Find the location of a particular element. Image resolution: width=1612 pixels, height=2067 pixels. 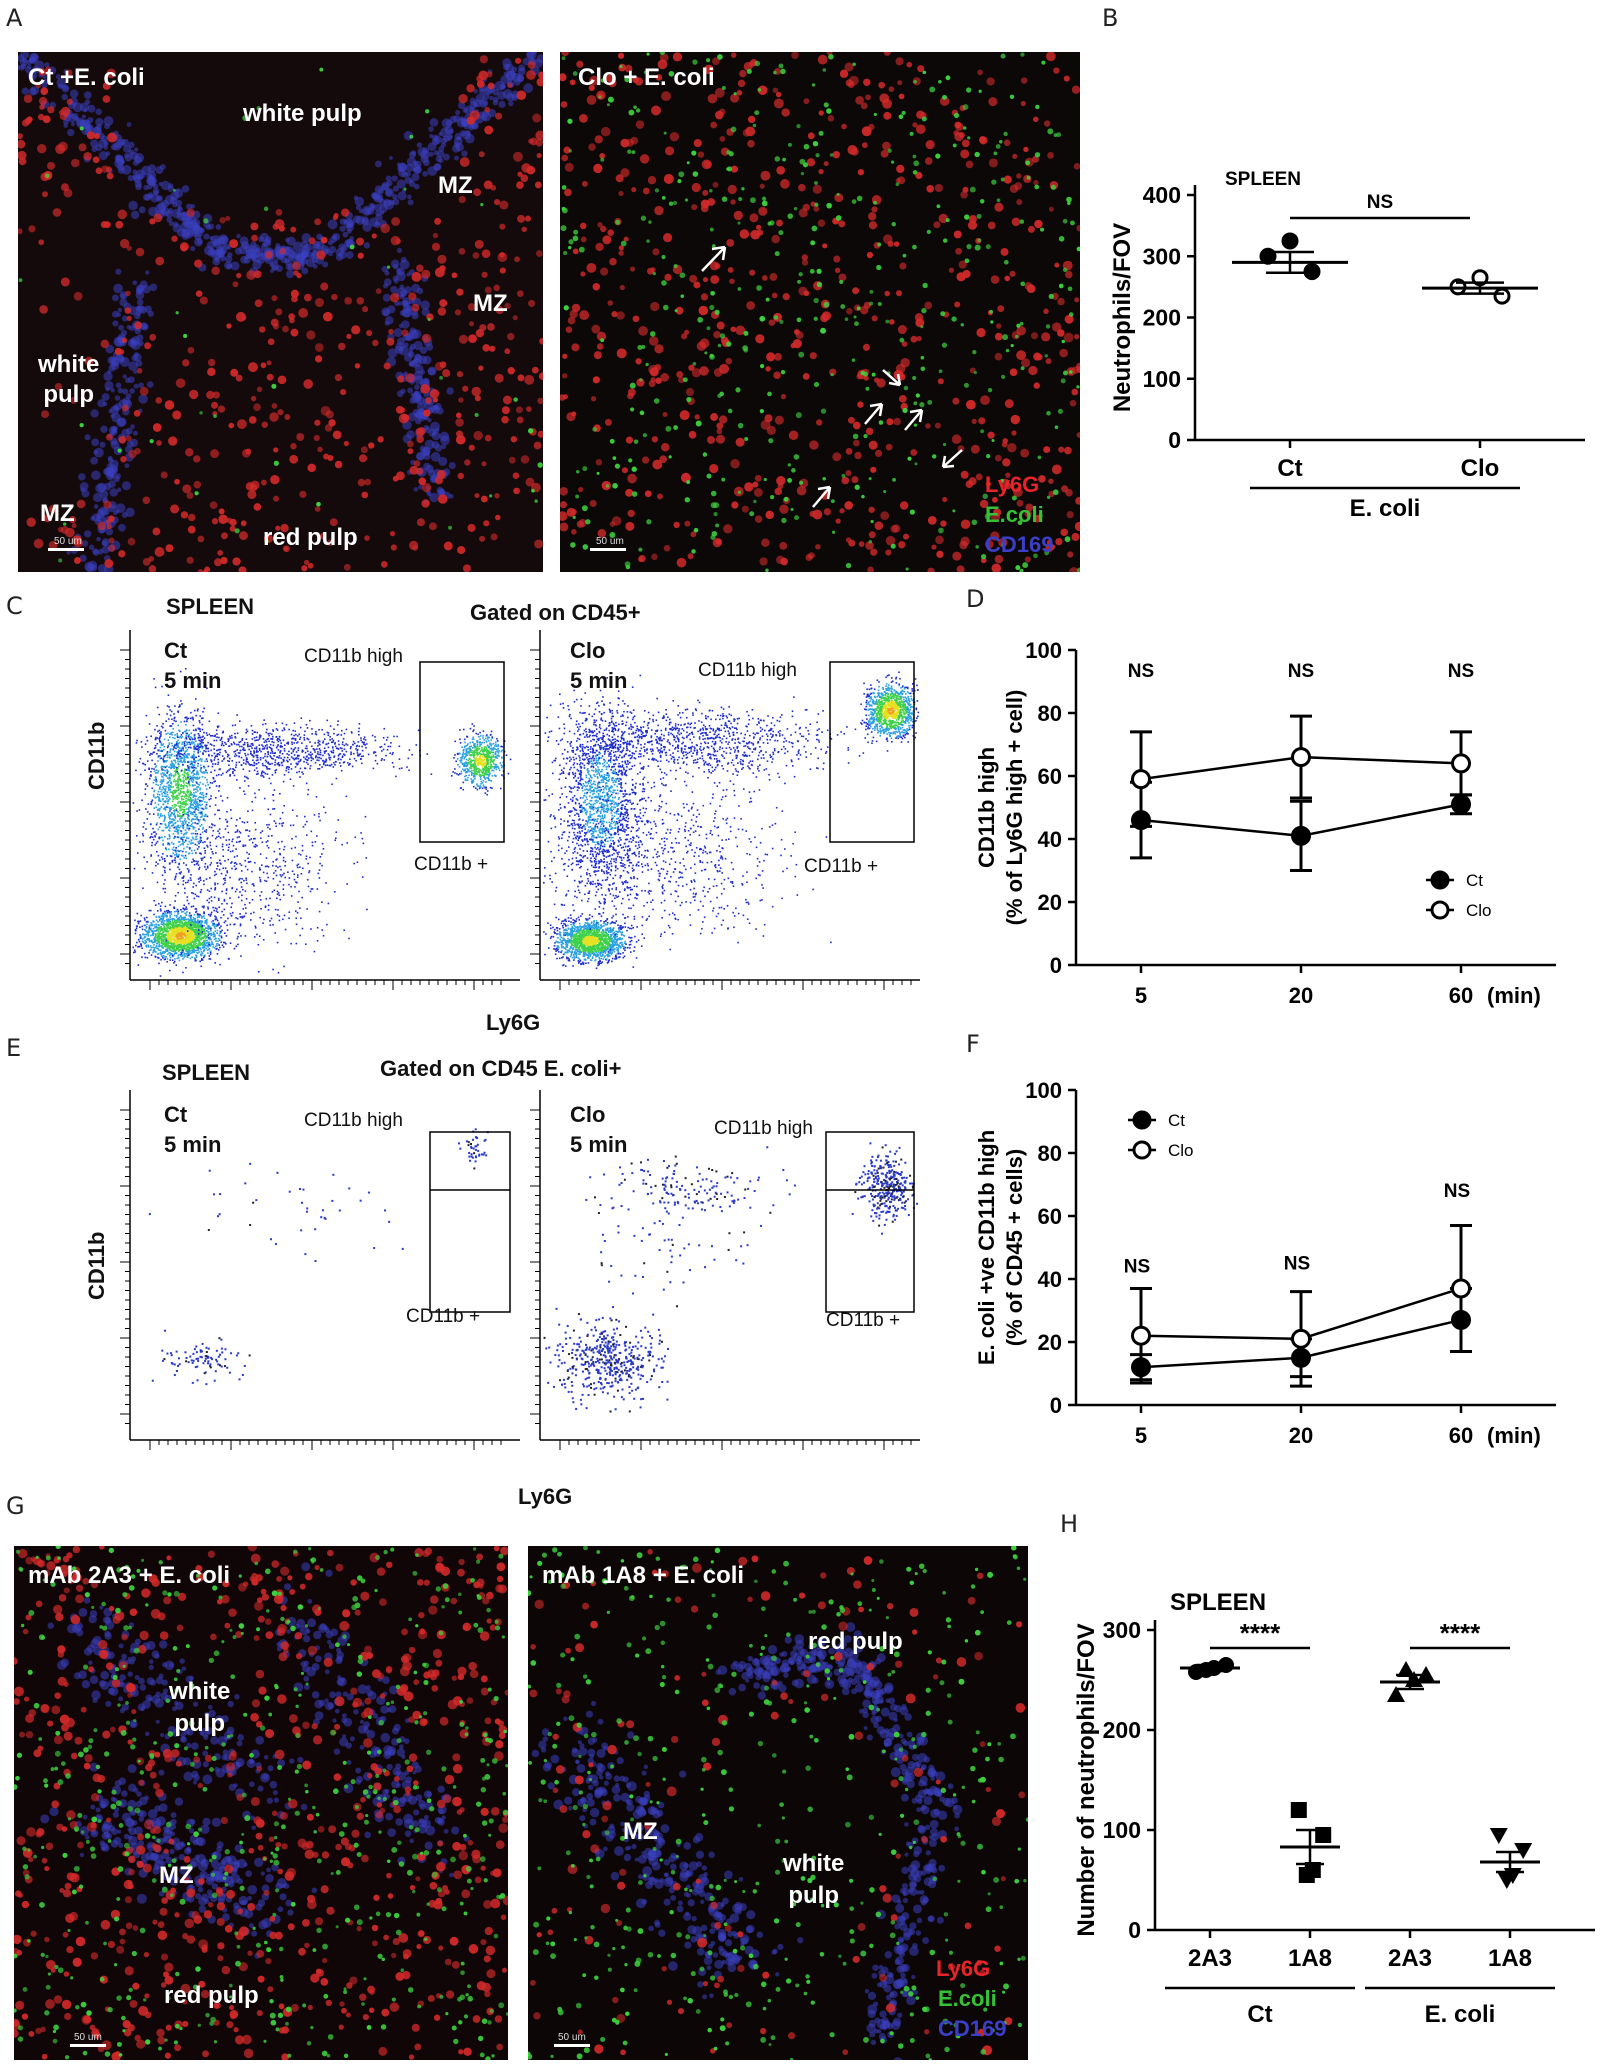

group-label: Ct is located at coordinates (1259, 2014).